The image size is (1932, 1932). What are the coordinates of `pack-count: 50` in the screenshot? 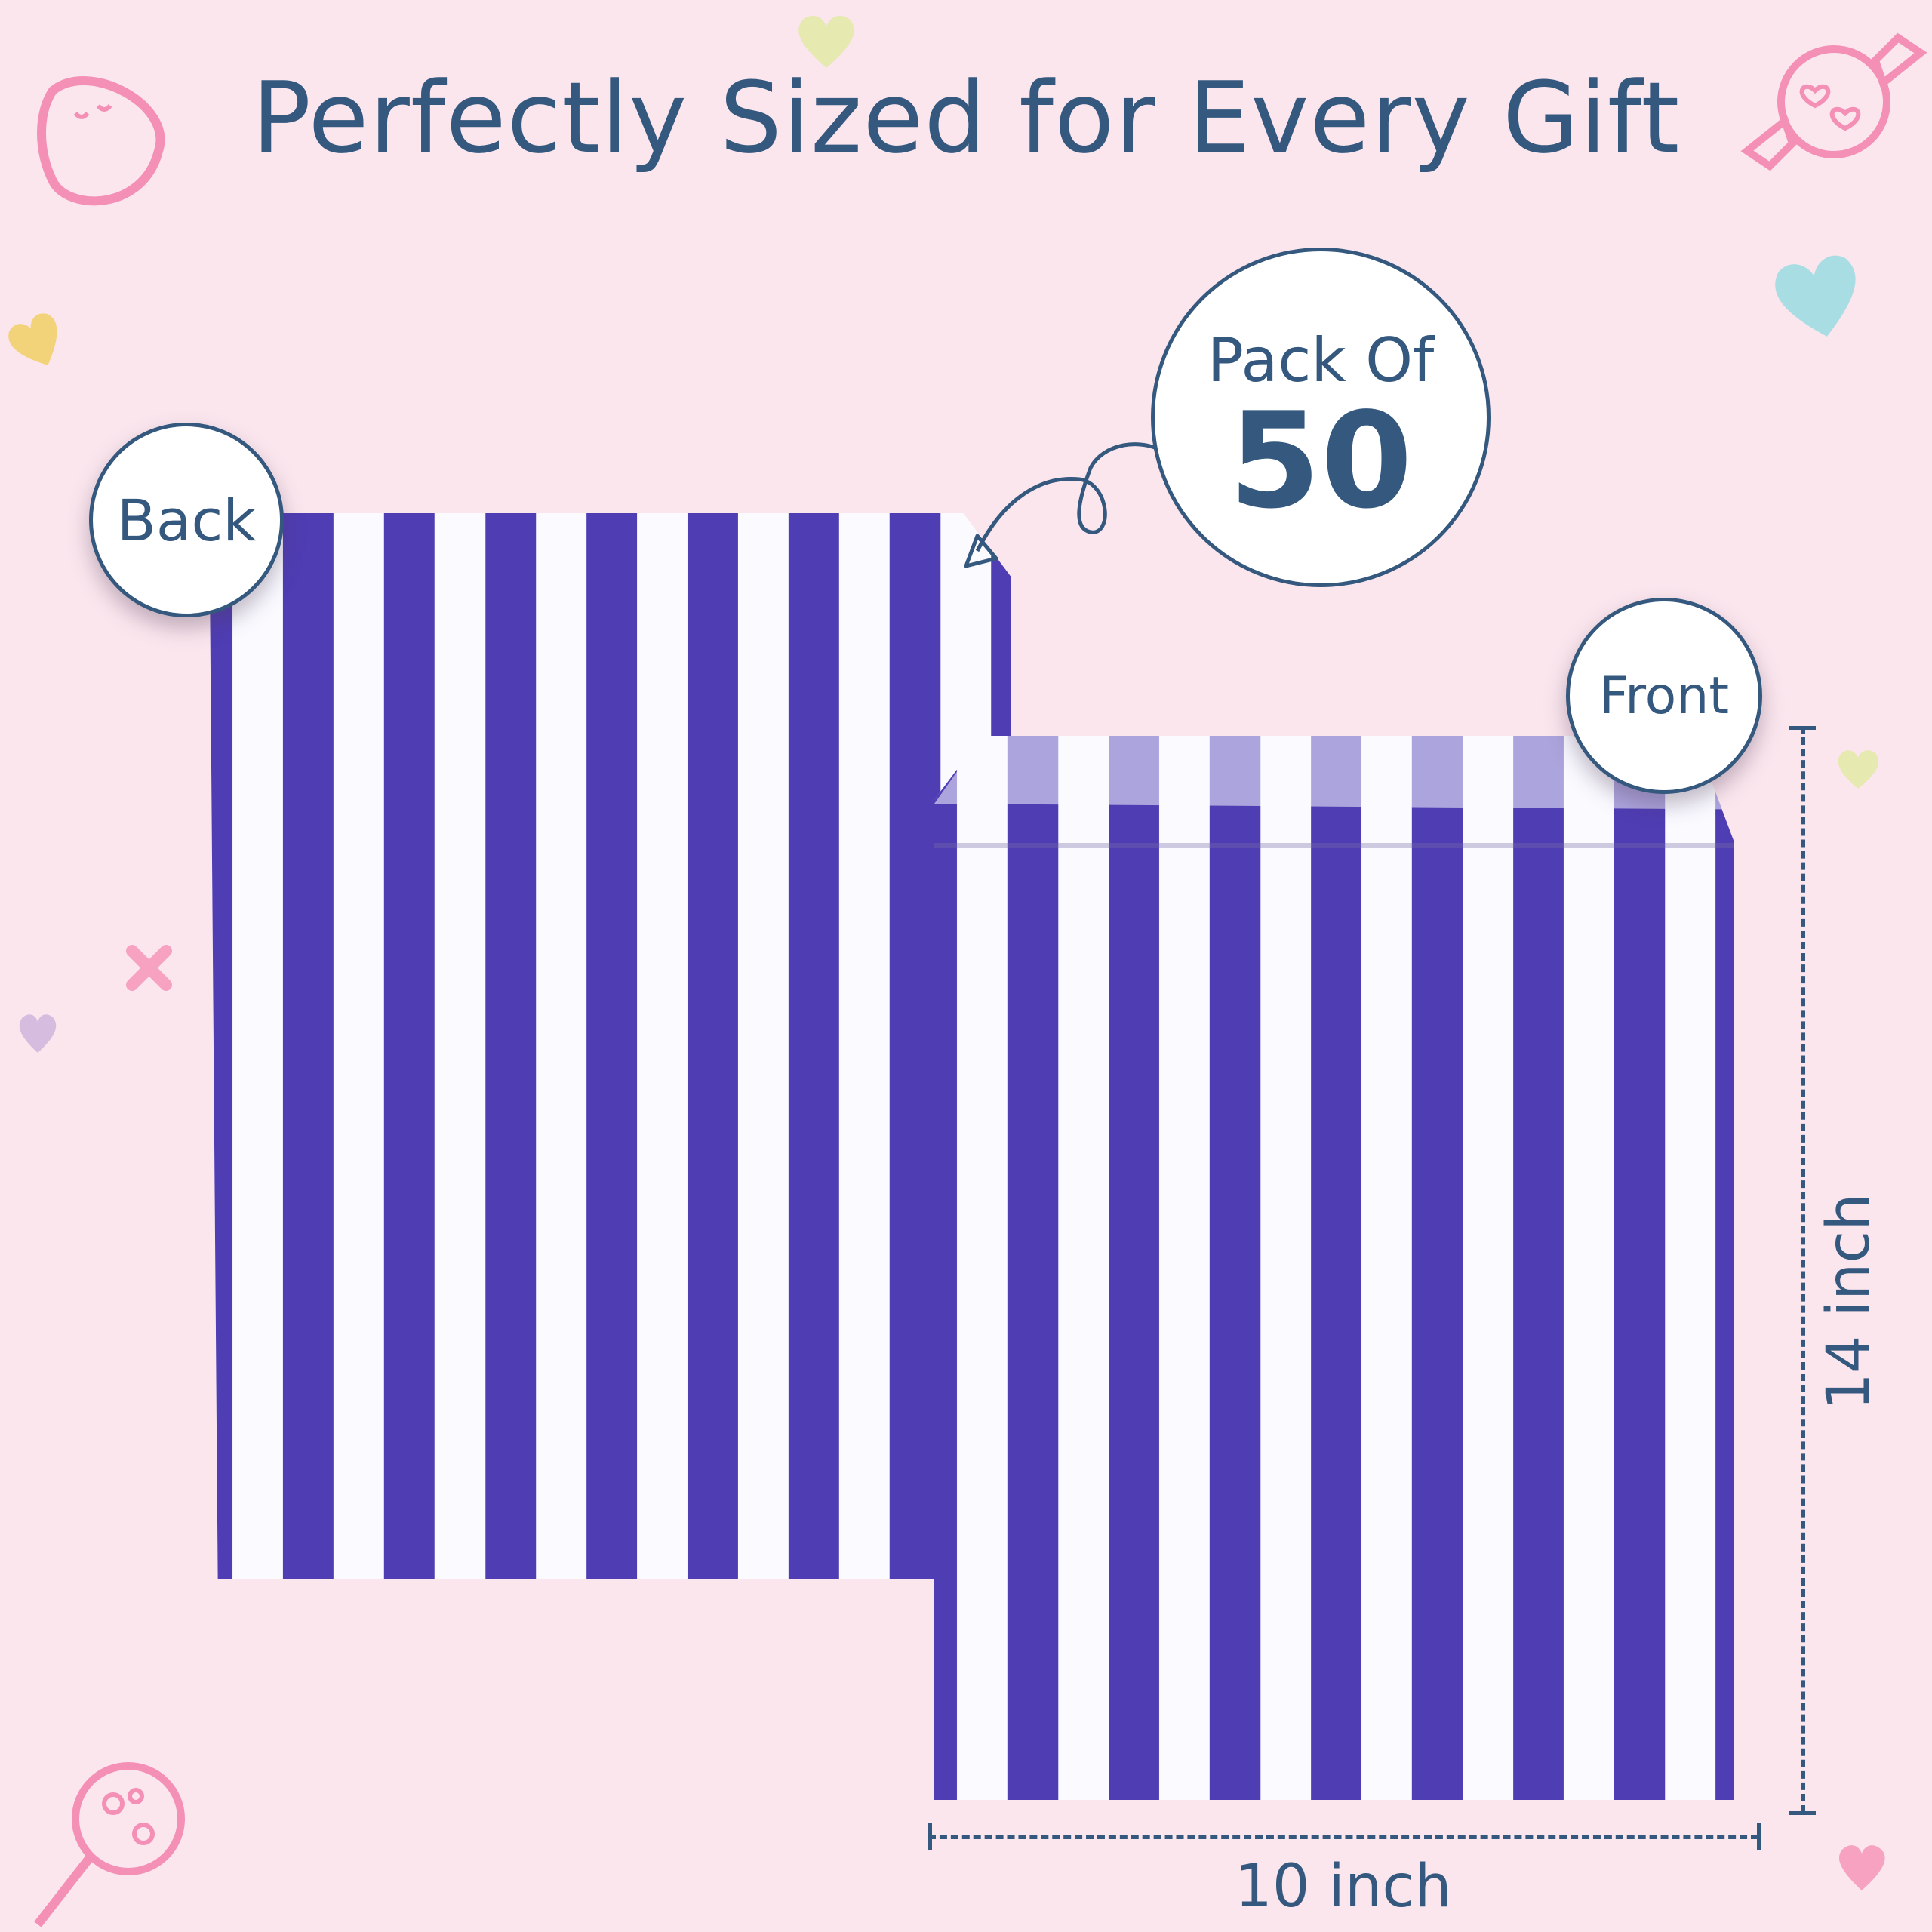 It's located at (1321, 461).